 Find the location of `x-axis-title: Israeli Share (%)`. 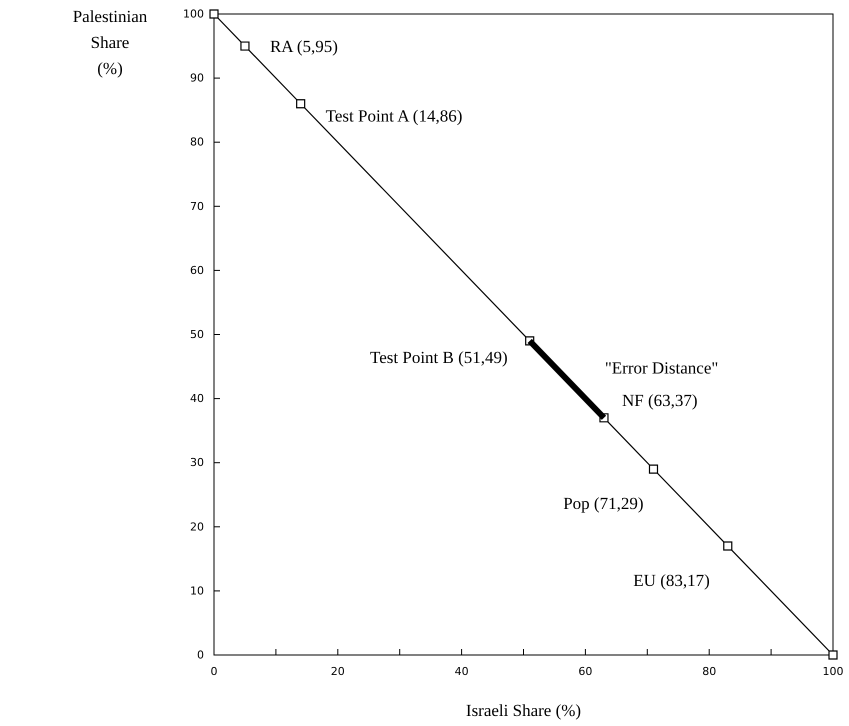

x-axis-title: Israeli Share (%) is located at coordinates (524, 710).